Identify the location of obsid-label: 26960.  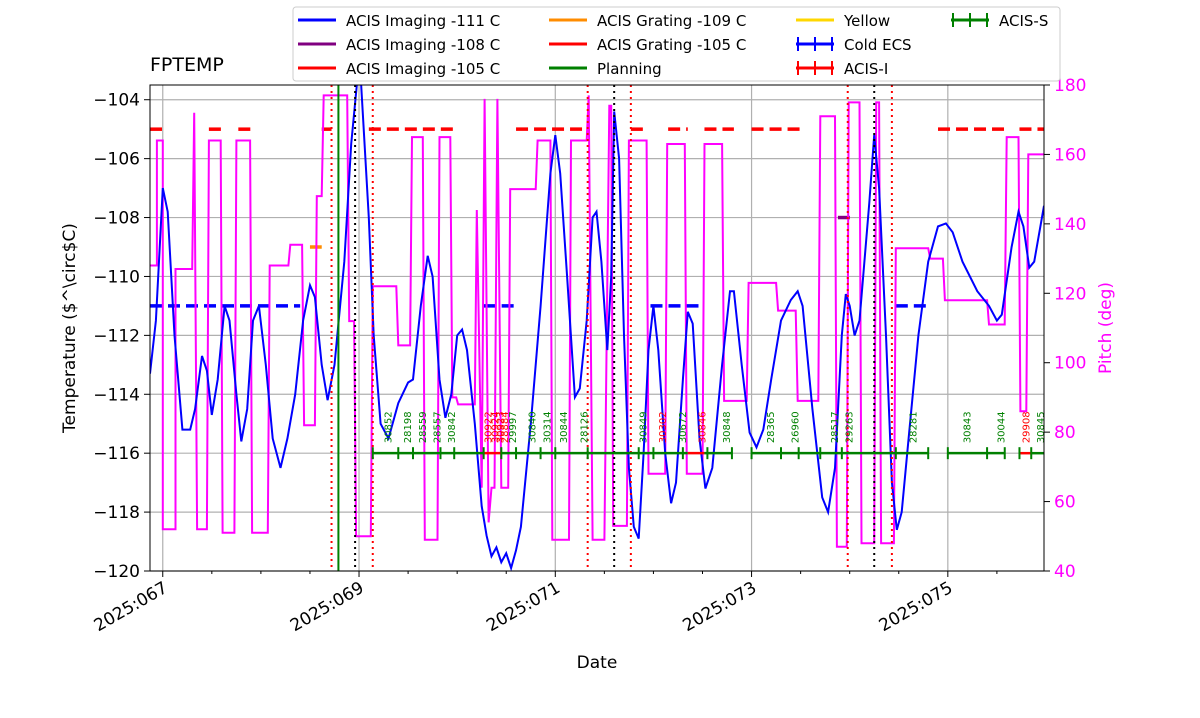
(796, 427).